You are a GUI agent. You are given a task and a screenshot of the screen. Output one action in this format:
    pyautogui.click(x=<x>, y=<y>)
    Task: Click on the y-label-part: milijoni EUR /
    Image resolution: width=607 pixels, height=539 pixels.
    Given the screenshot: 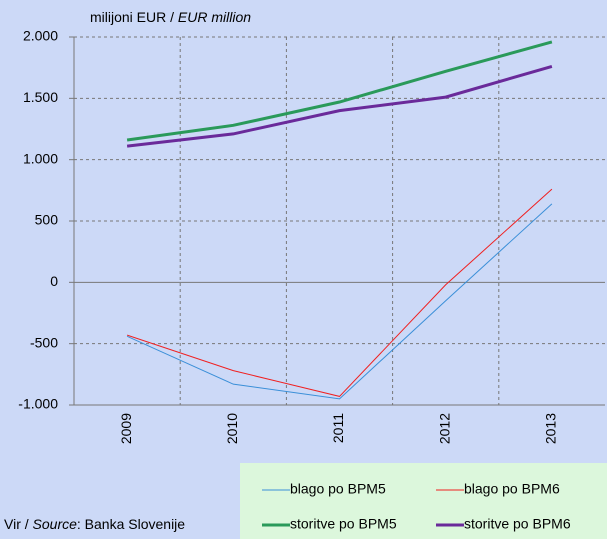 What is the action you would take?
    pyautogui.click(x=134, y=17)
    